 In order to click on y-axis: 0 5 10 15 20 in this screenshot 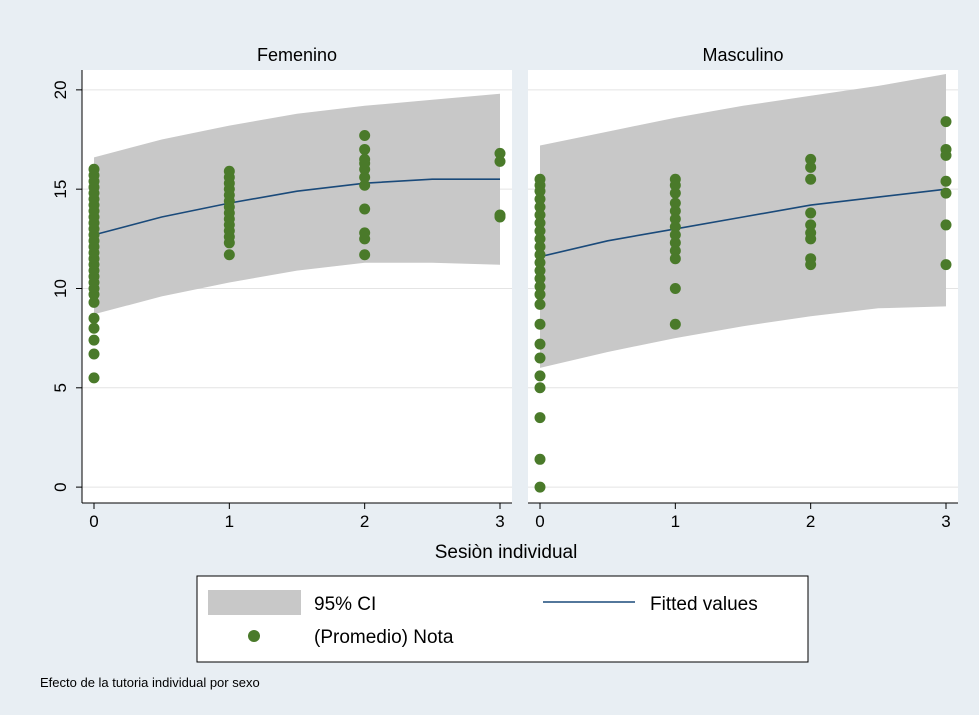, I will do `click(67, 286)`.